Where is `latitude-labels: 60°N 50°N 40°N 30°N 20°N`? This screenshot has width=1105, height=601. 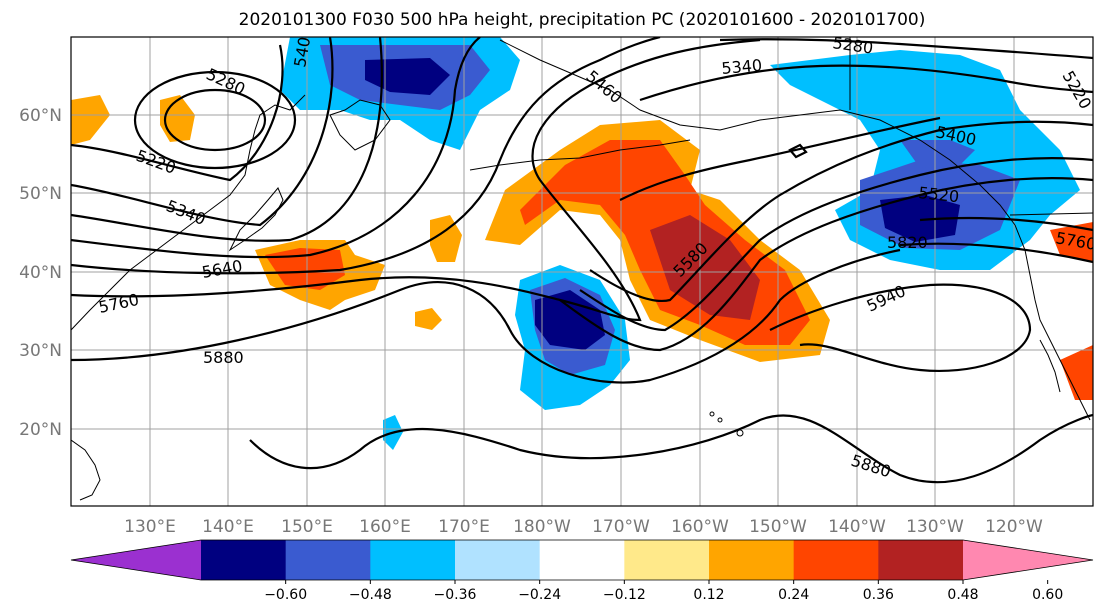 latitude-labels: 60°N 50°N 40°N 30°N 20°N is located at coordinates (40, 273).